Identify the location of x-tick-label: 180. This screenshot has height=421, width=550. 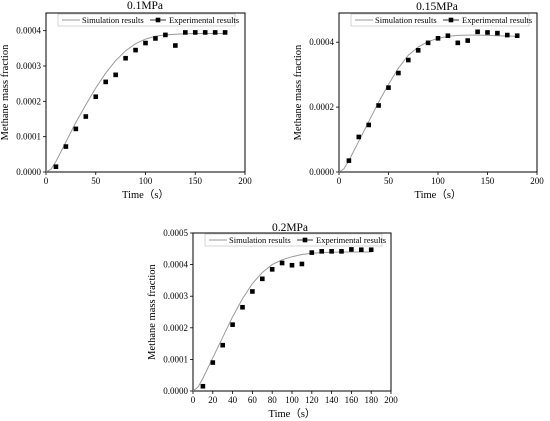
(371, 400).